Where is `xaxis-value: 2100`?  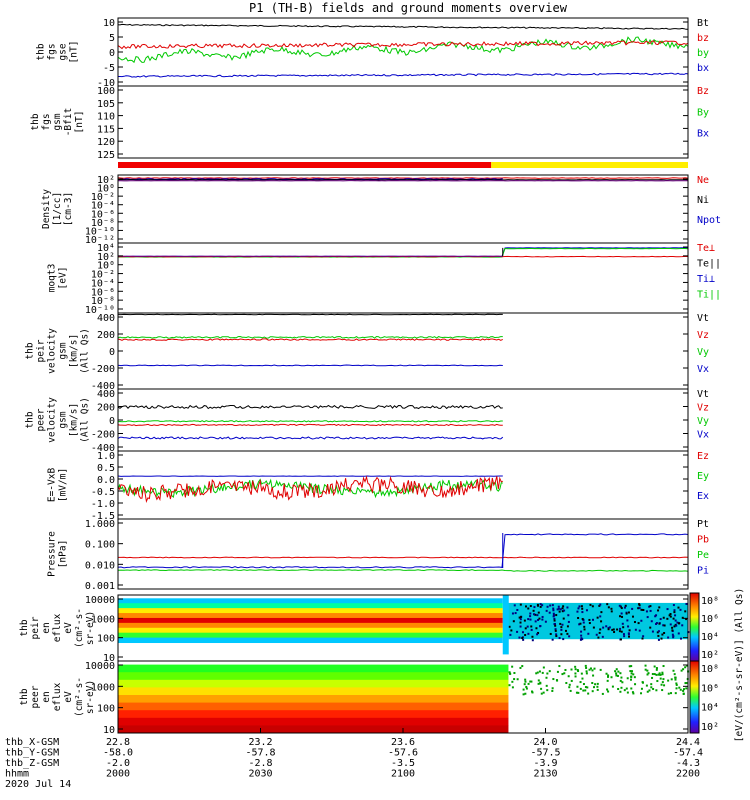 xaxis-value: 2100 is located at coordinates (403, 774).